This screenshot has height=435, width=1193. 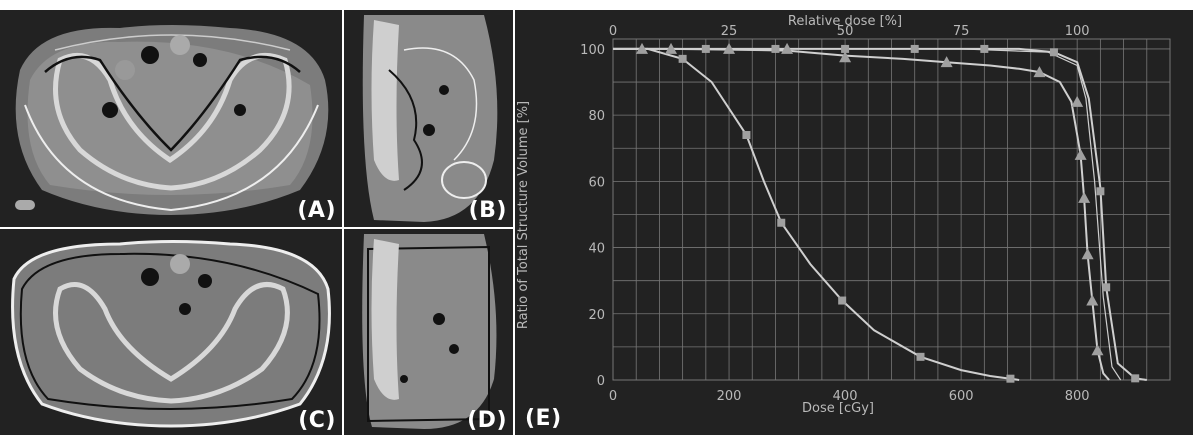 I want to click on panel-label-b: (B), so click(x=487, y=210).